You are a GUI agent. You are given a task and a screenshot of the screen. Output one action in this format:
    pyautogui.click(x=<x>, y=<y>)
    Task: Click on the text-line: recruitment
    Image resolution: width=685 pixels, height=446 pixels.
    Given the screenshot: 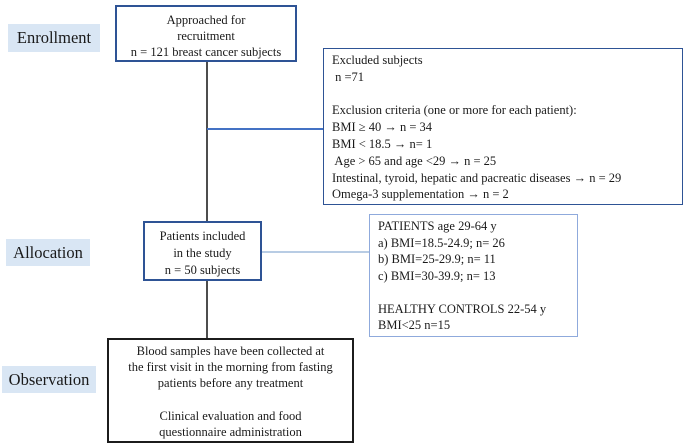 What is the action you would take?
    pyautogui.click(x=206, y=36)
    